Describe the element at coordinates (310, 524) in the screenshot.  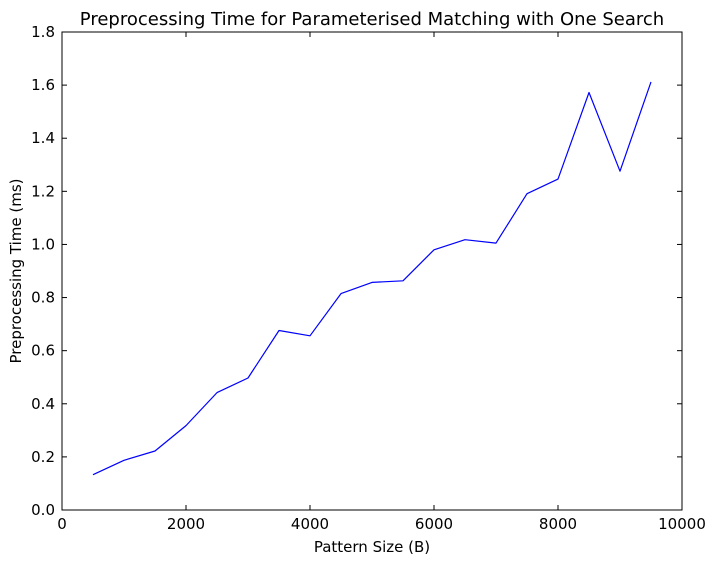
I see `x-tick-label: 4000` at that location.